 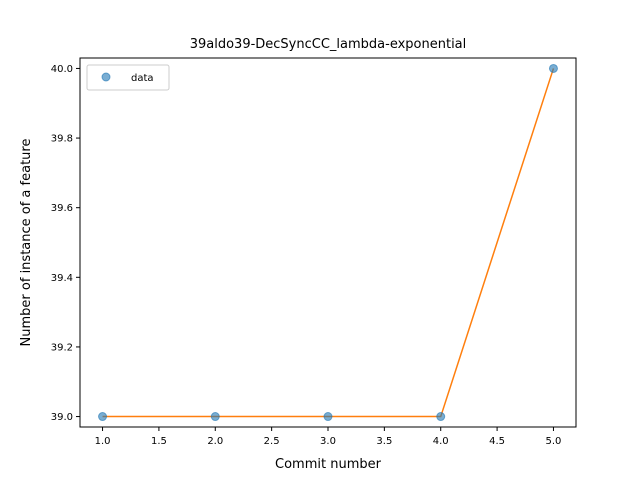 I want to click on x-tick-label: 2.0, so click(x=215, y=441).